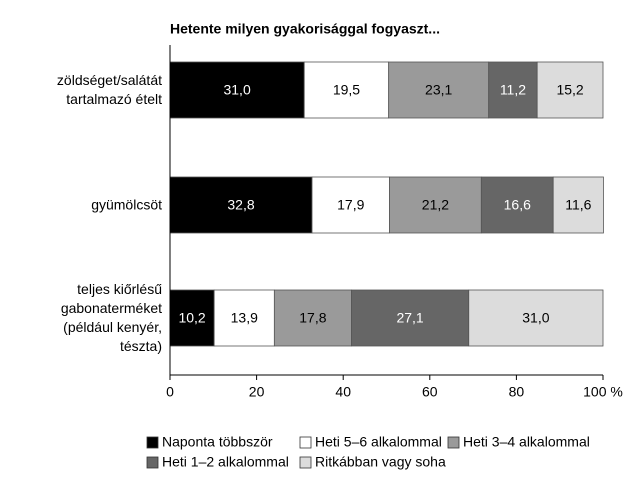  What do you see at coordinates (603, 392) in the screenshot?
I see `x-tick-label: 100 %` at bounding box center [603, 392].